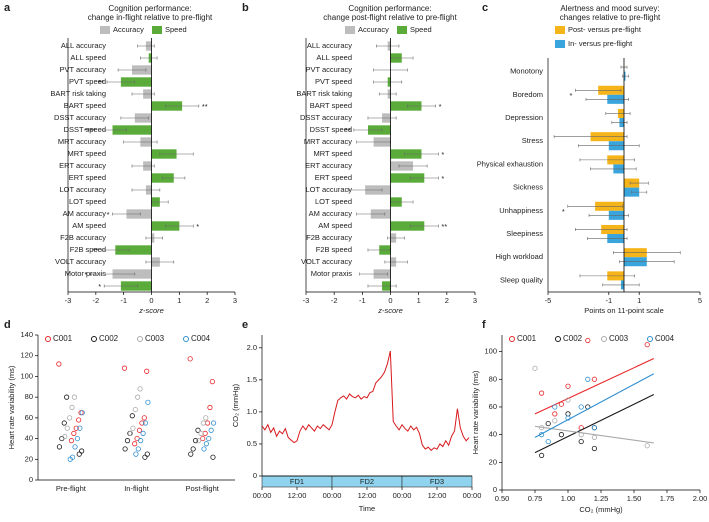 This screenshot has height=522, width=709. Describe the element at coordinates (80, 261) in the screenshot. I see `category-label: VOLT accuracy` at that location.